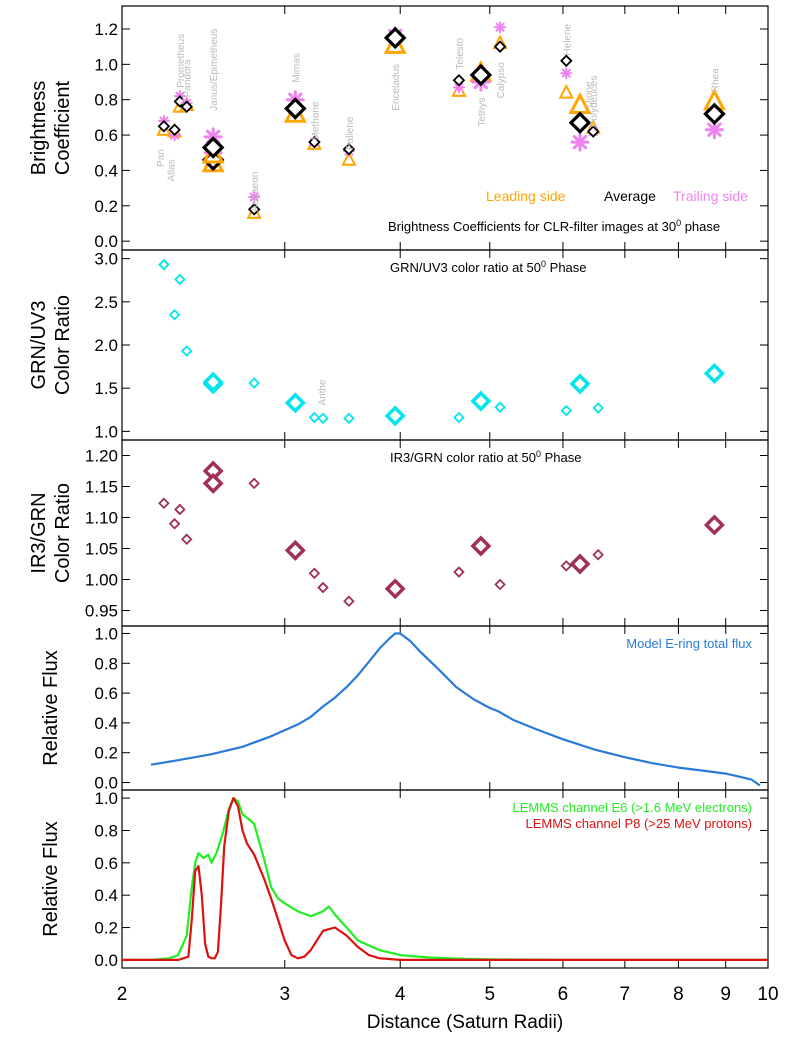 This screenshot has width=786, height=1039. What do you see at coordinates (181, 61) in the screenshot?
I see `moon-label: Prometheus` at bounding box center [181, 61].